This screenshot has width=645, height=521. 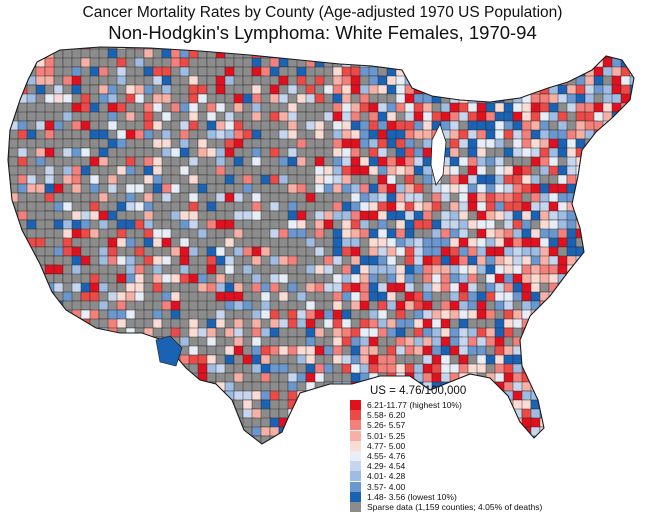 I want to click on legend-label: 4.77- 5.00, so click(x=386, y=445).